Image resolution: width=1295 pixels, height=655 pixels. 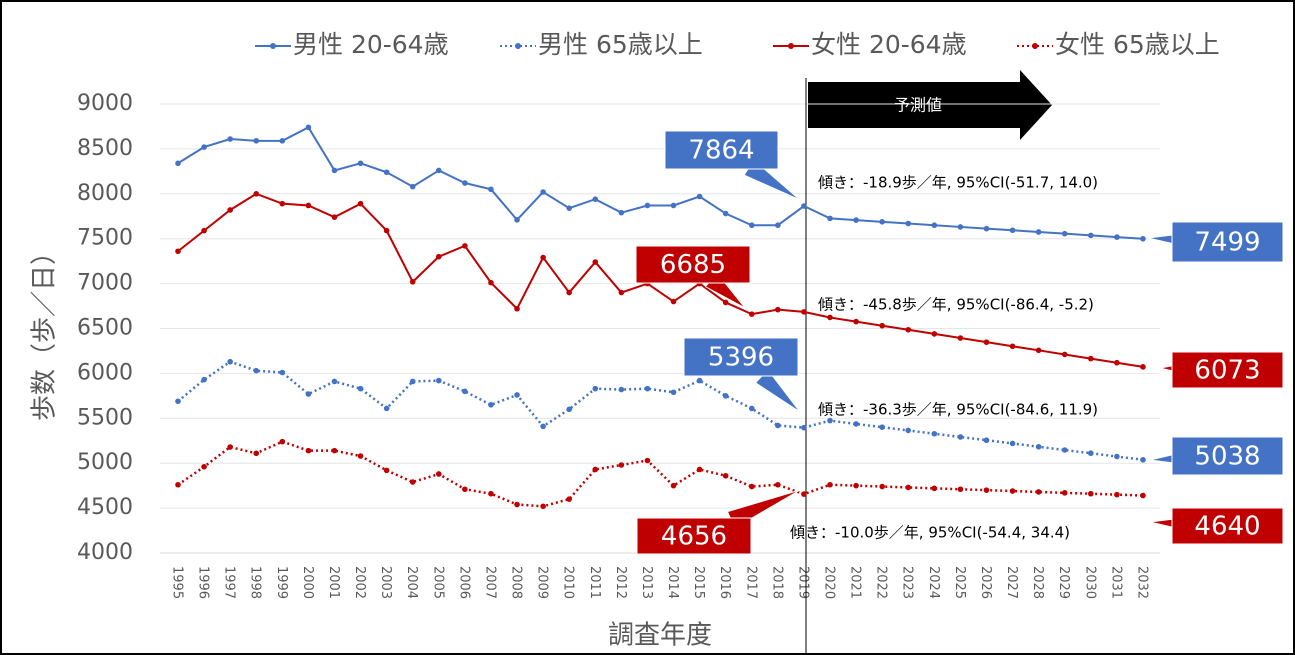 What do you see at coordinates (255, 582) in the screenshot?
I see `x-tick-label: 1998` at bounding box center [255, 582].